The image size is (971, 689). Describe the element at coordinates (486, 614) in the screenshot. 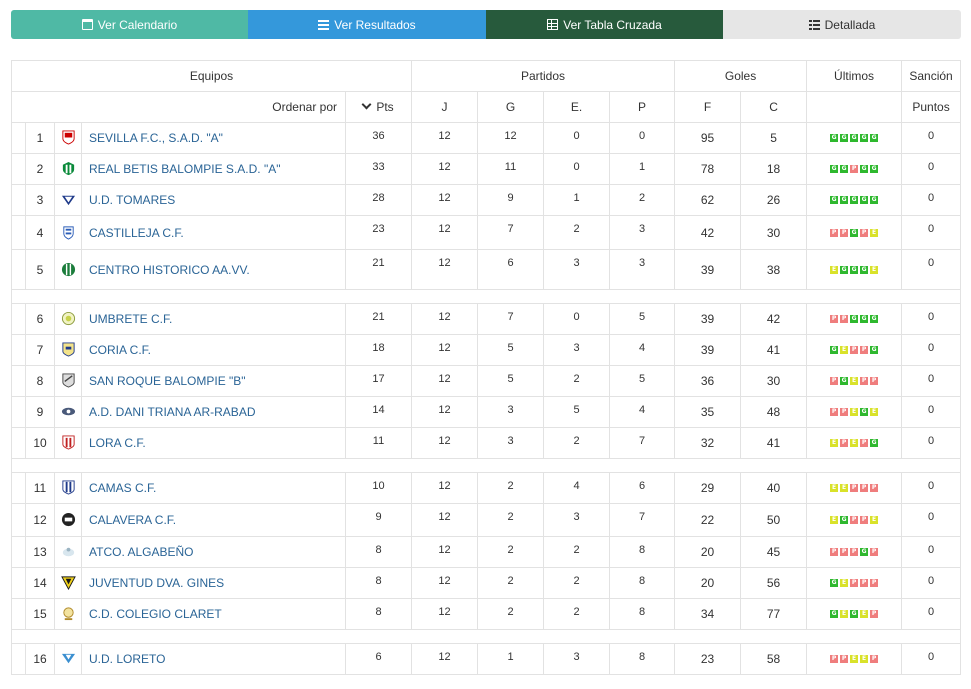

I see `table-row: 15 C.D. COLEGIO CLARET 8 12 2 2 8 34 77 G E G E P 0` at that location.